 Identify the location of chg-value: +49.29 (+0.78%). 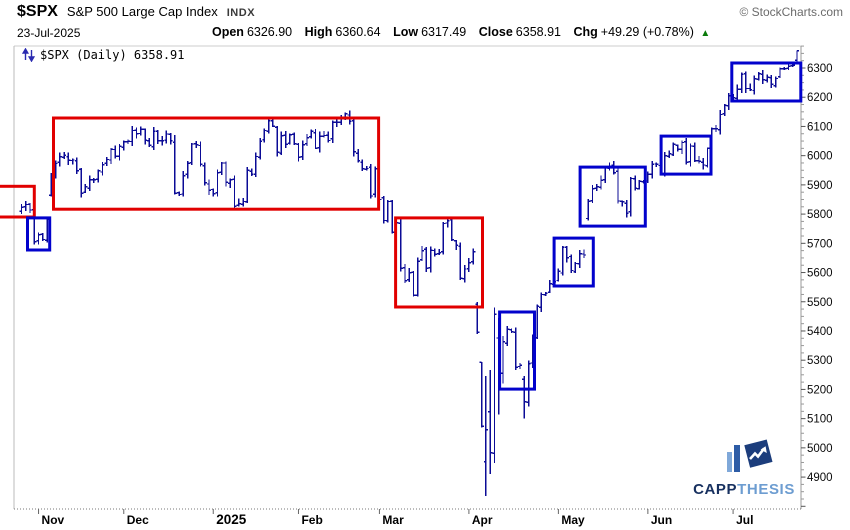
(647, 32).